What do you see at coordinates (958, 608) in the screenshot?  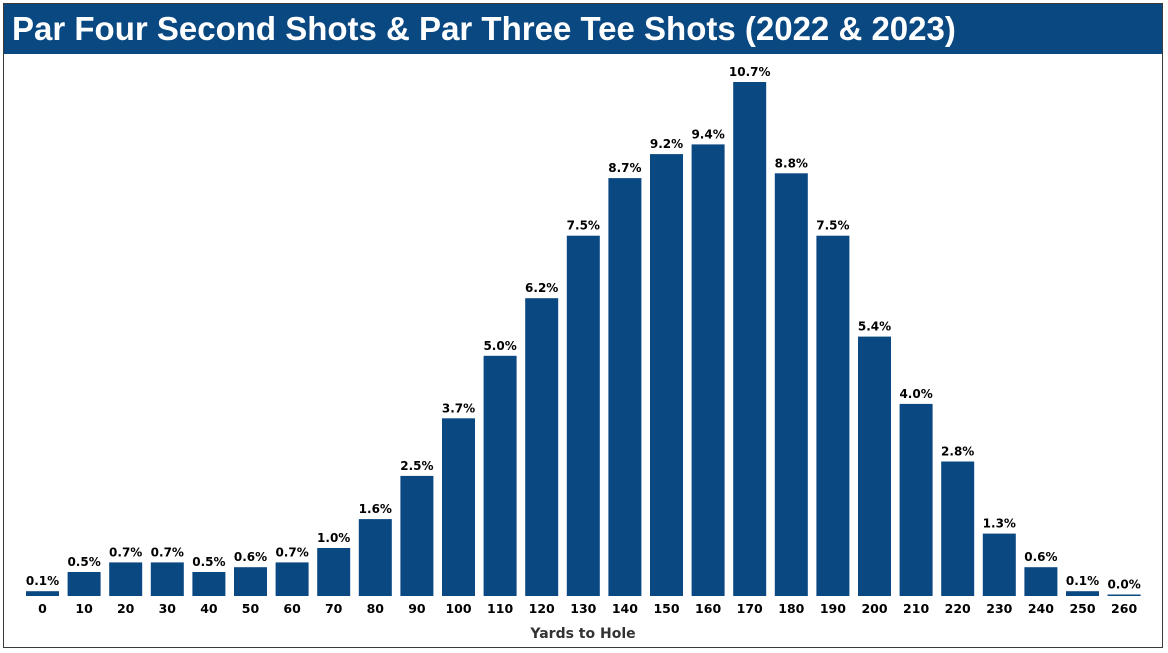 I see `x-tick-220: 220` at bounding box center [958, 608].